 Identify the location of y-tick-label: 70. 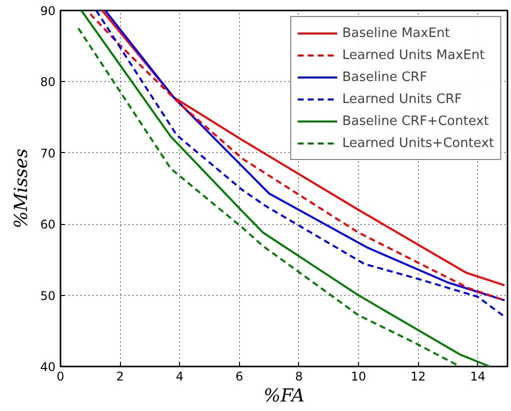
(48, 153).